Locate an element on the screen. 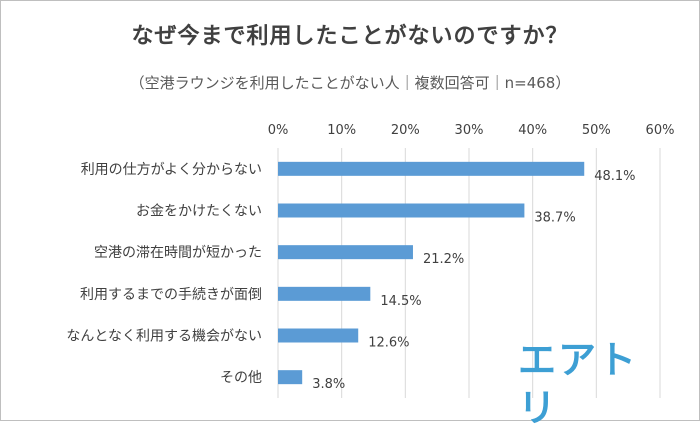 The image size is (700, 432). data-label: 38.7% is located at coordinates (554, 218).